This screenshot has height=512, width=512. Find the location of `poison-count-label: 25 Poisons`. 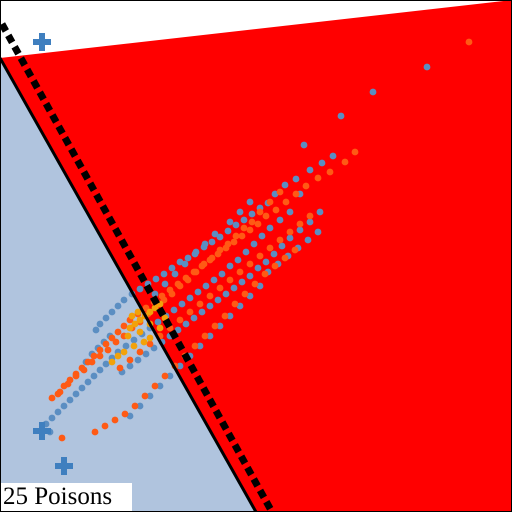

poison-count-label: 25 Poisons is located at coordinates (67, 497).